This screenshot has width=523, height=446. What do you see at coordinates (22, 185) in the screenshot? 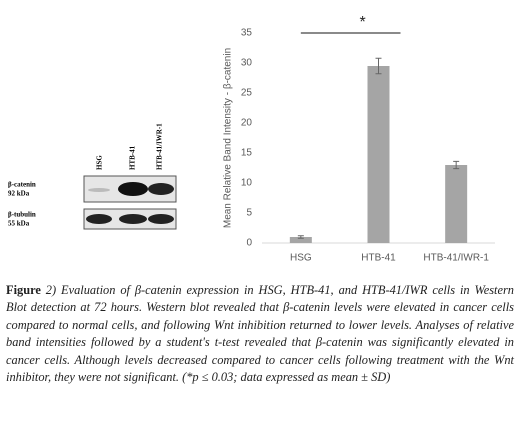
I see `protein-label: β-catenin` at bounding box center [22, 185].